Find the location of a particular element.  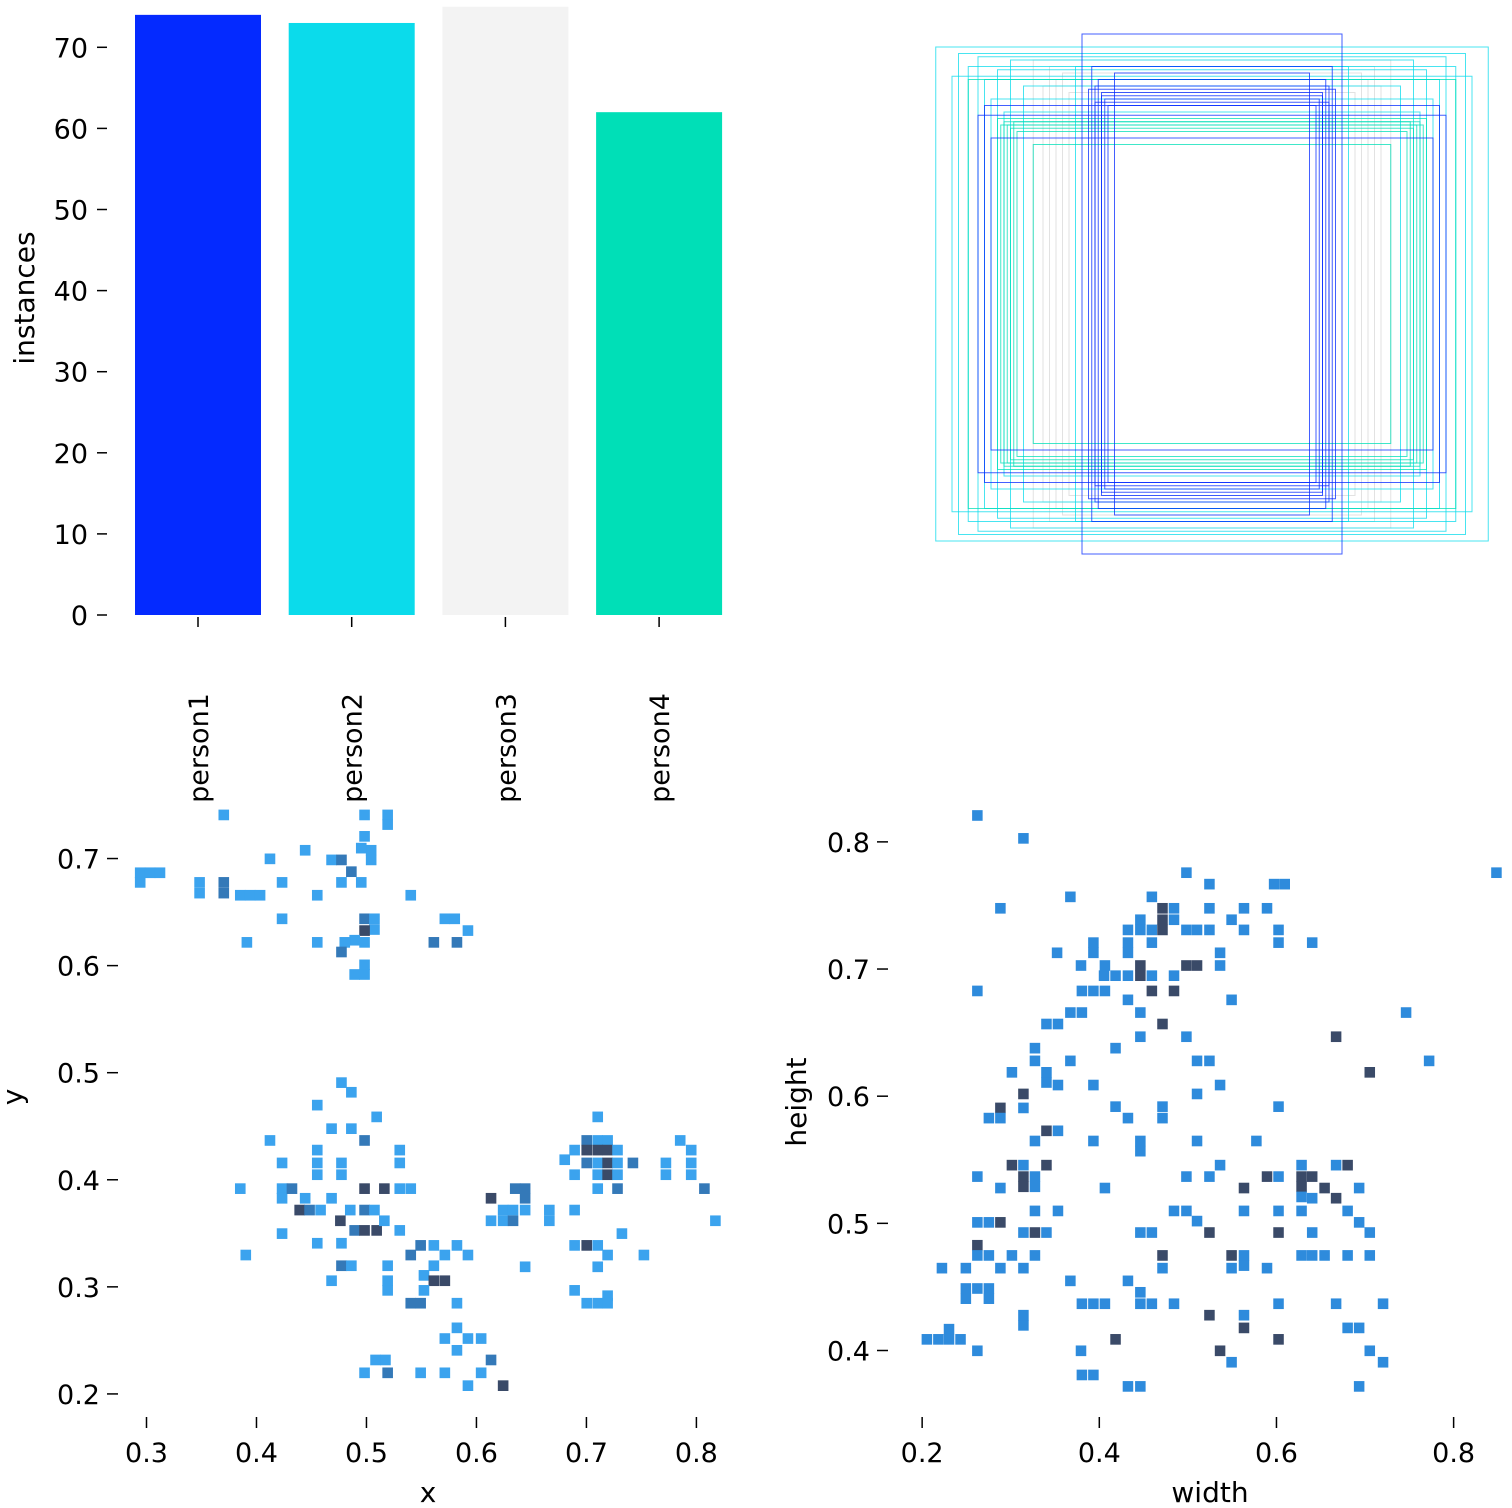

wh-xlabel: width is located at coordinates (1209, 1492).